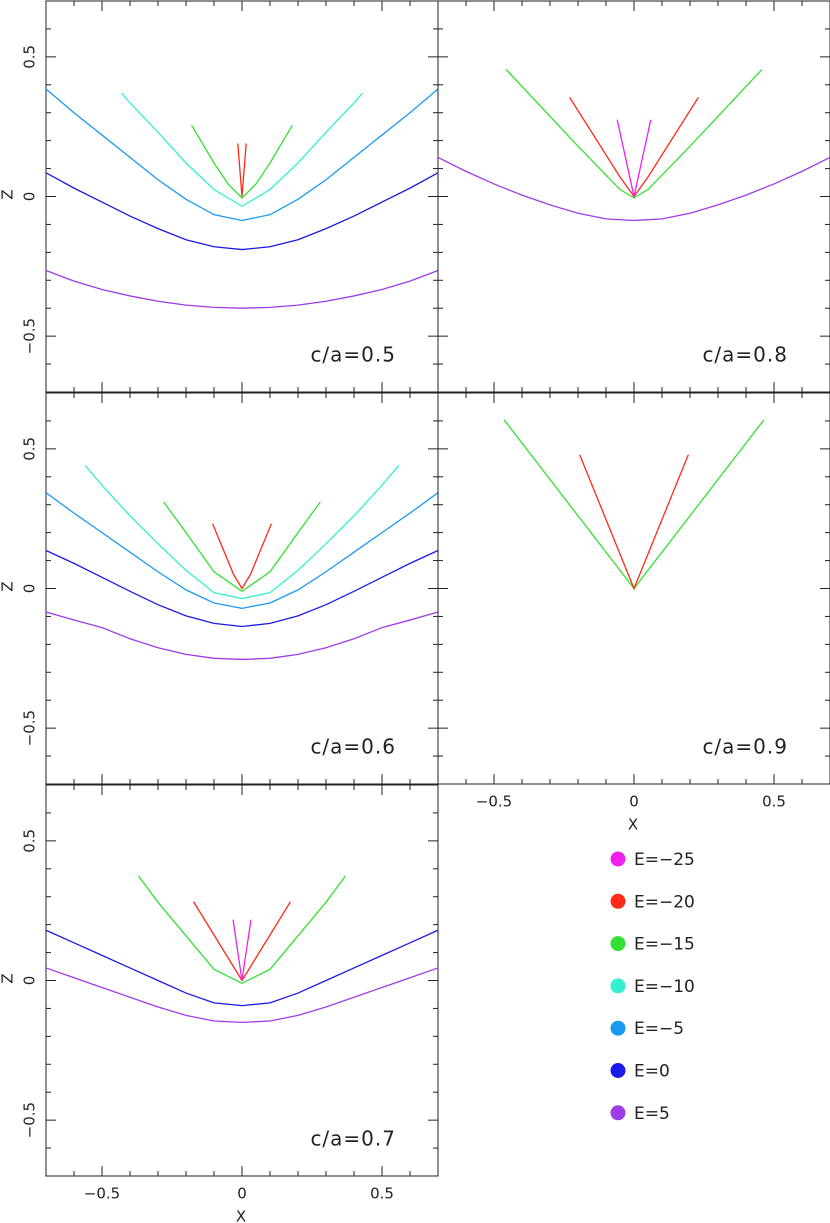  What do you see at coordinates (664, 860) in the screenshot?
I see `legend-label: E=−25` at bounding box center [664, 860].